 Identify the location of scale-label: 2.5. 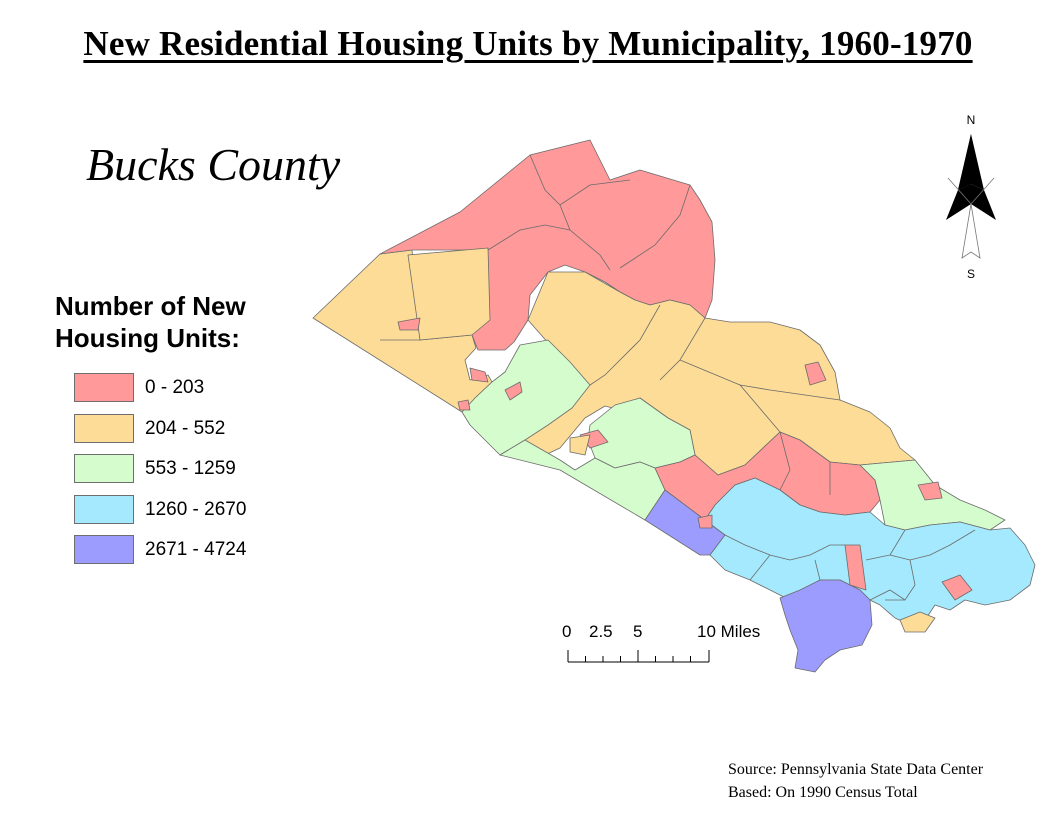
(601, 631).